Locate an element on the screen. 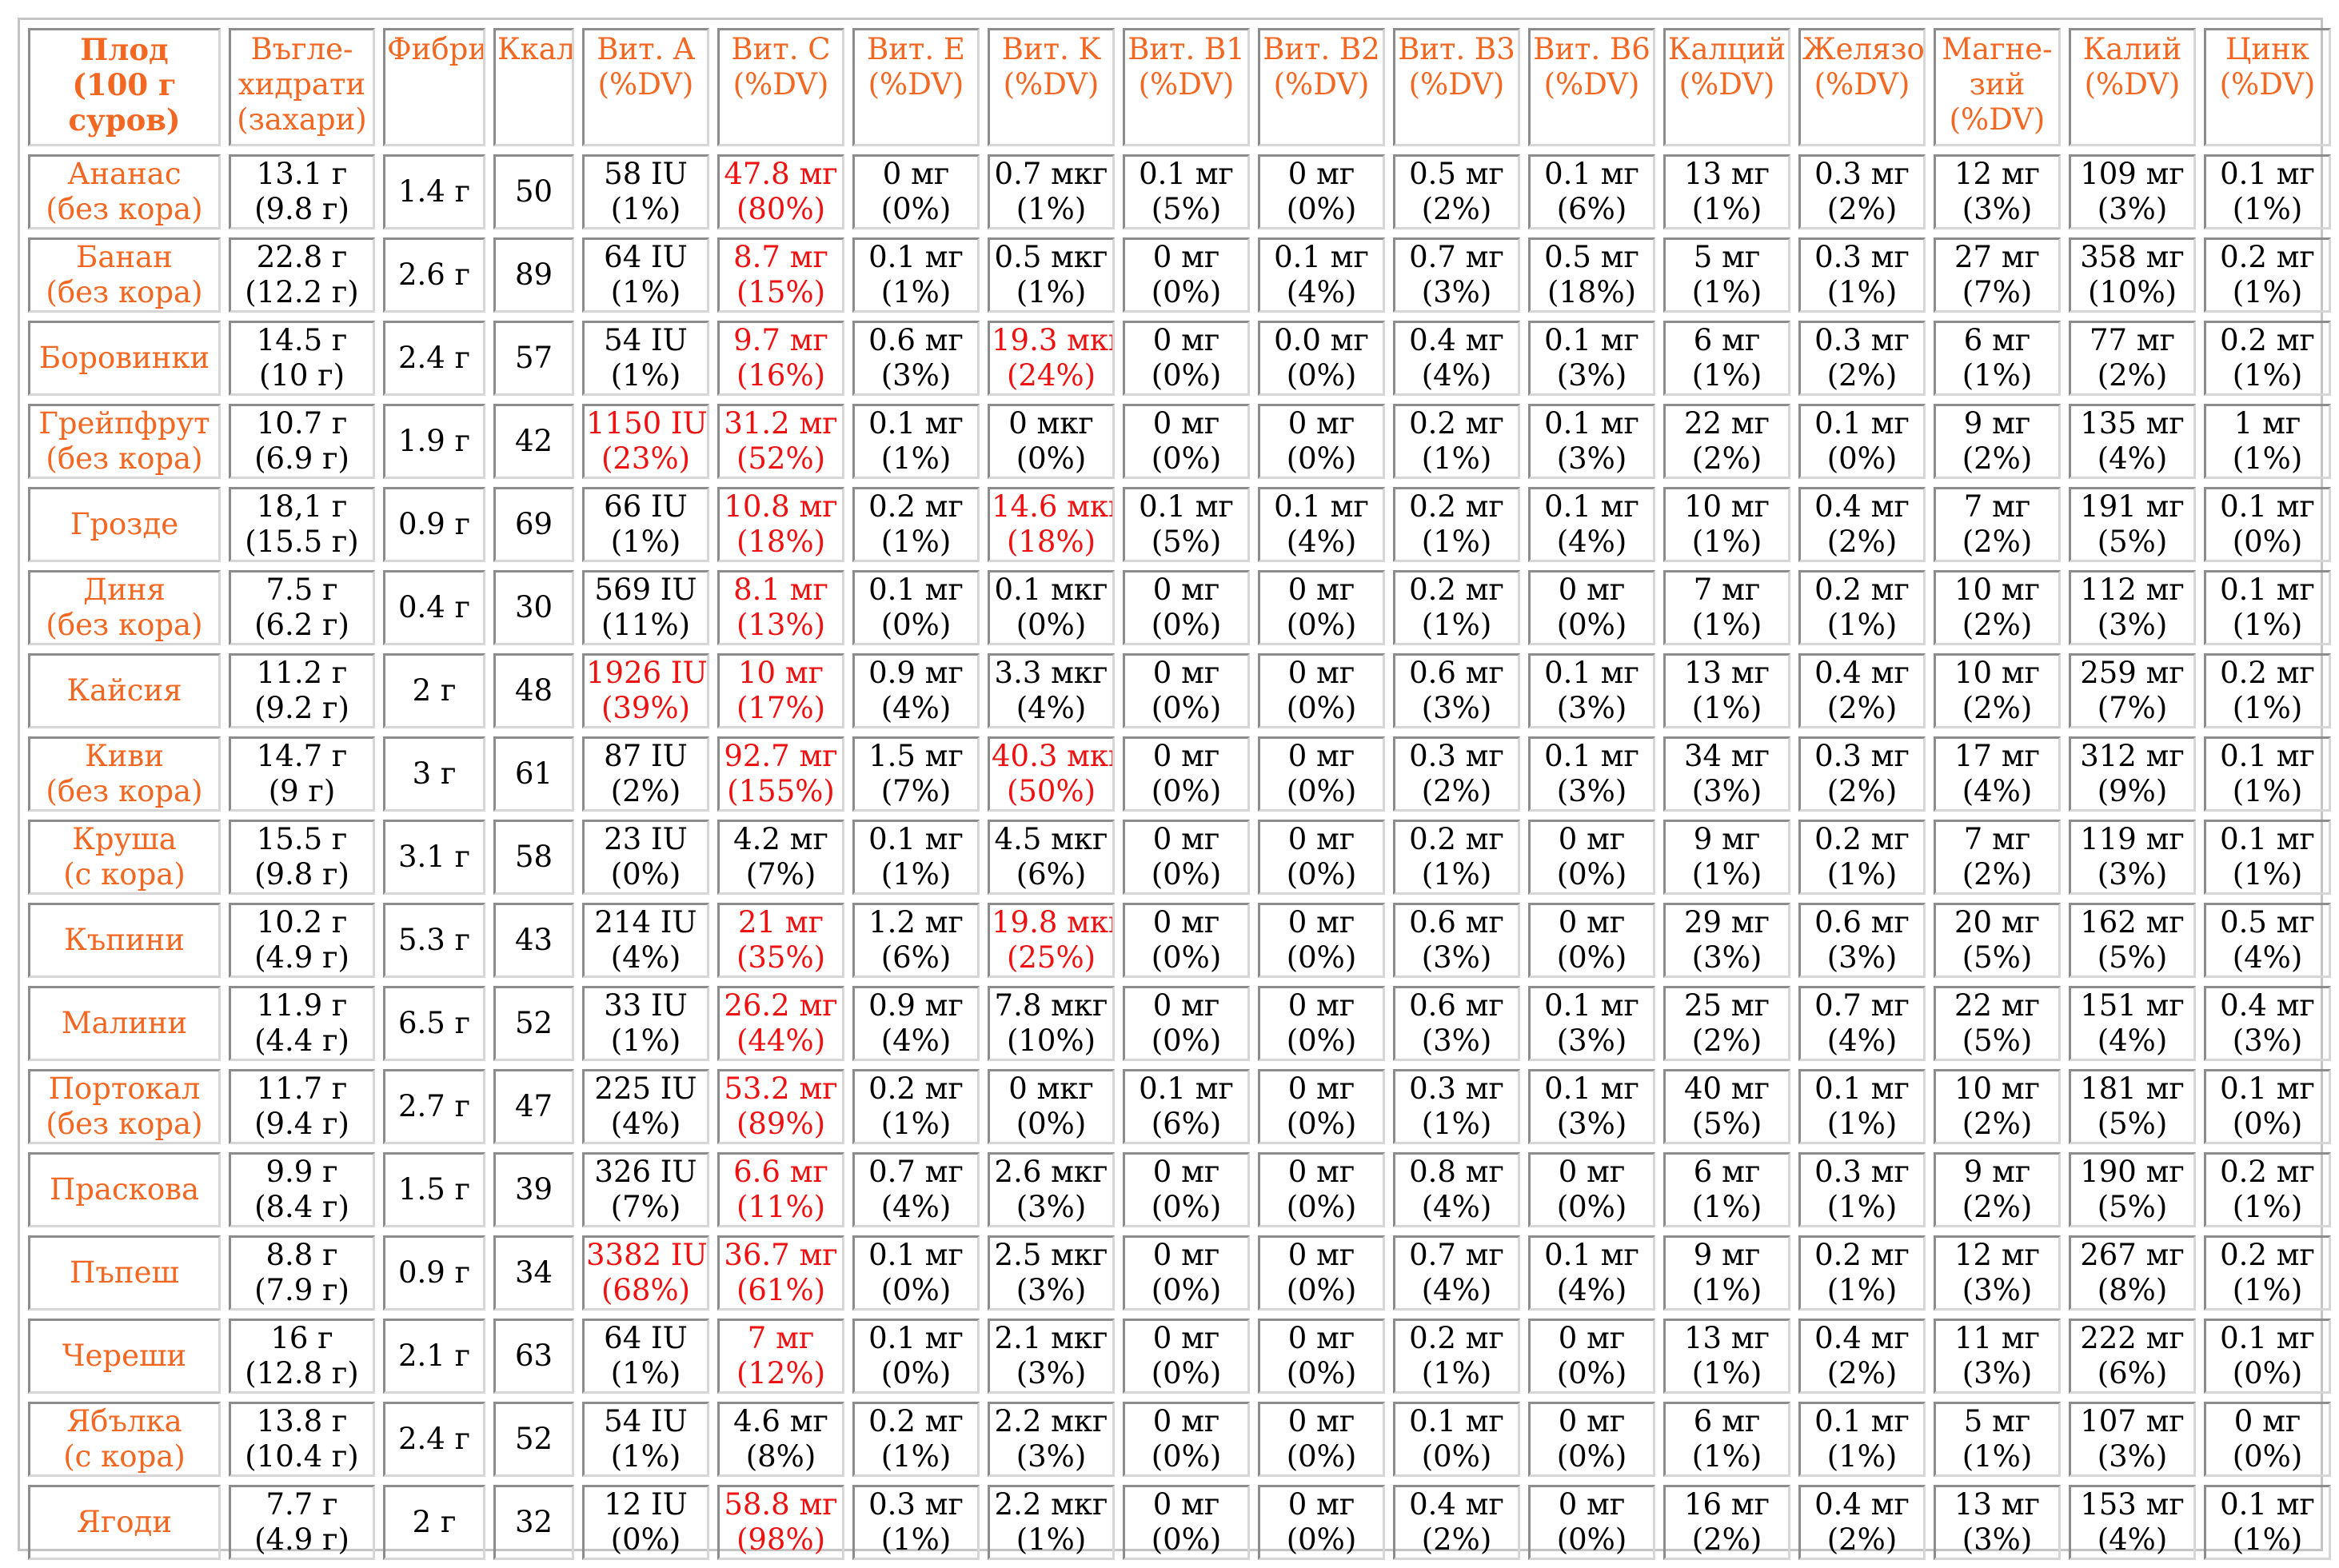 This screenshot has height=1568, width=2339. cell-value-line: 0.4 мг is located at coordinates (1862, 507).